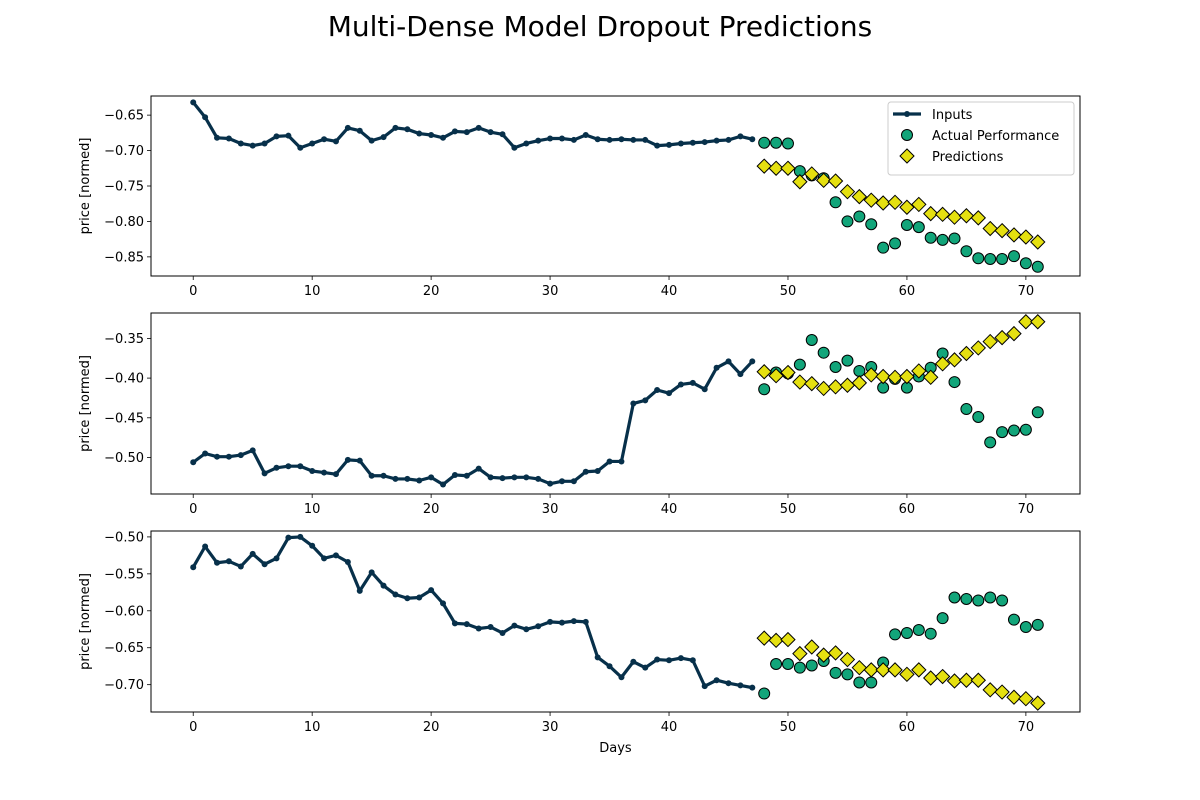 Image resolution: width=1200 pixels, height=800 pixels. I want to click on legend-label: Inputs, so click(952, 115).